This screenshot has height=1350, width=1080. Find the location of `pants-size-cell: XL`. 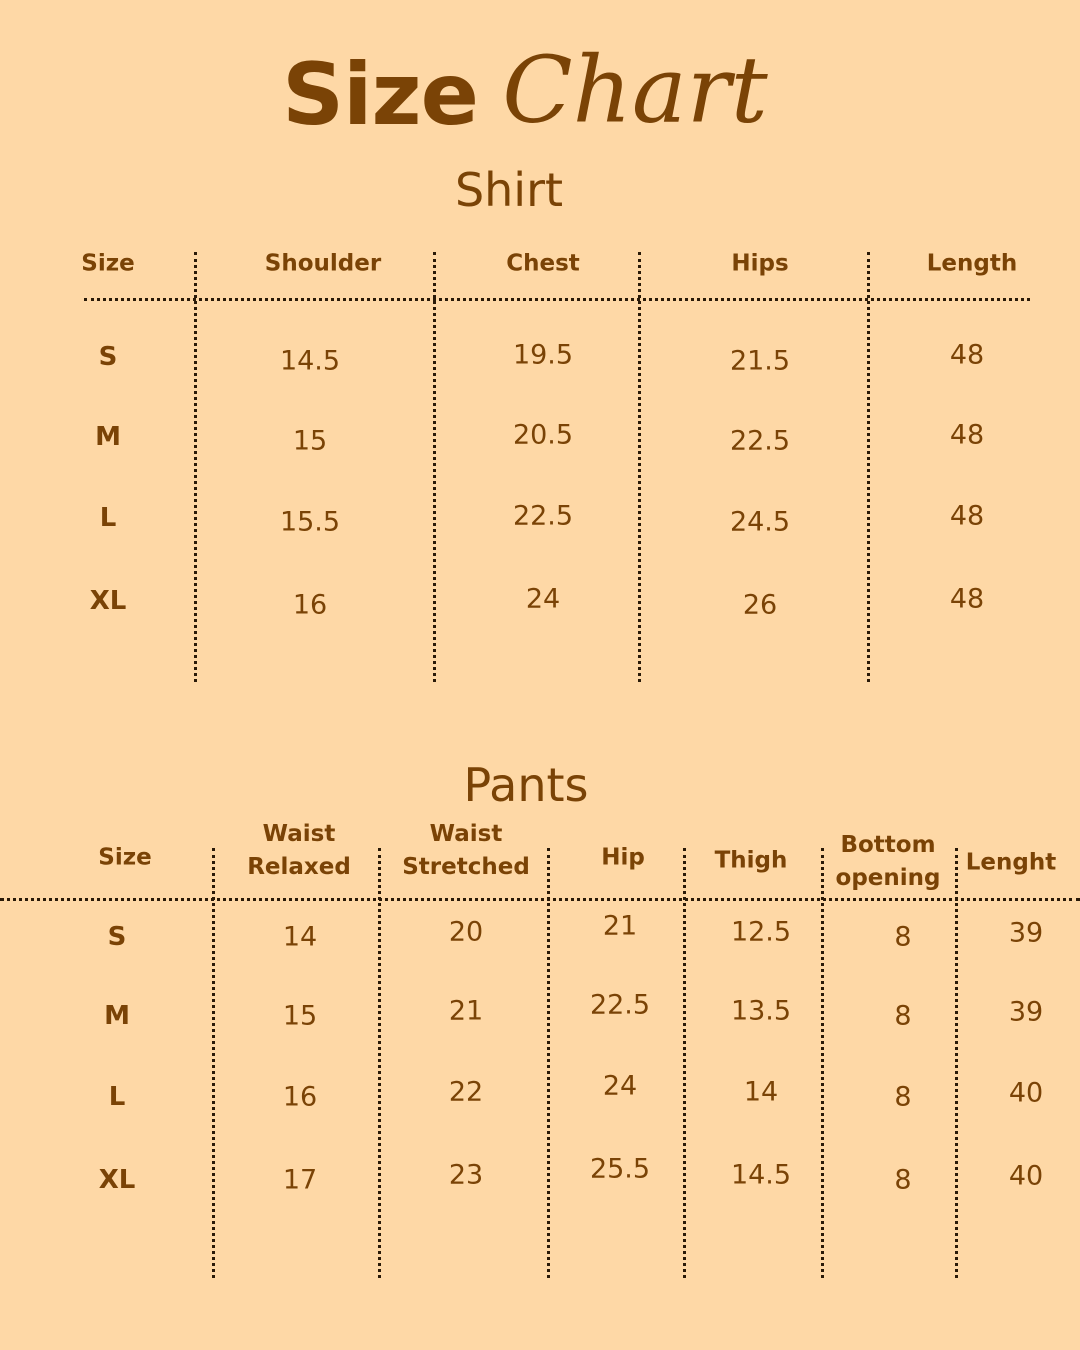

pants-size-cell: XL is located at coordinates (117, 1180).